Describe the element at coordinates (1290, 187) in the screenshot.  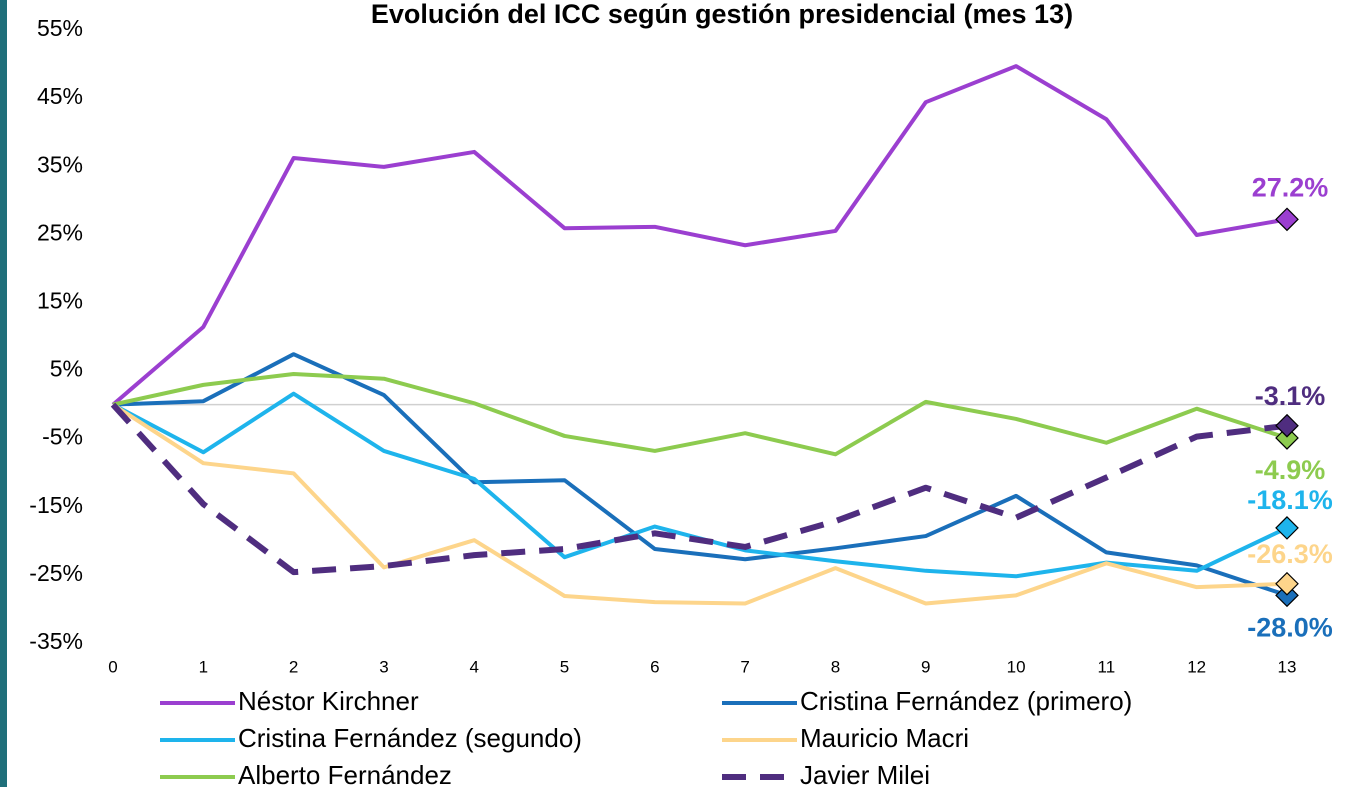
I see `value-label: 27.2%` at that location.